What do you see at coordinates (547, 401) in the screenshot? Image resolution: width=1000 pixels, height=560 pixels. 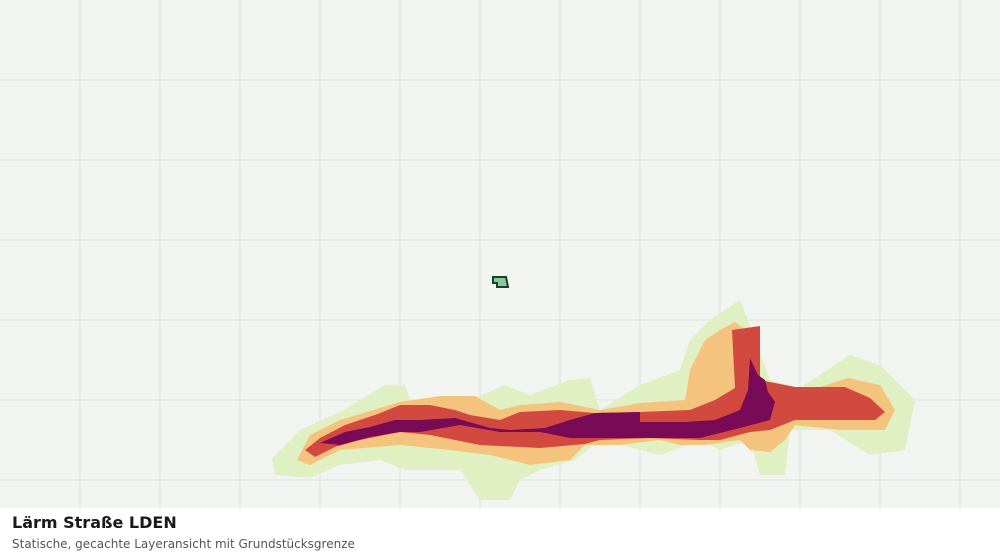 I see `noise-zone-very-high` at bounding box center [547, 401].